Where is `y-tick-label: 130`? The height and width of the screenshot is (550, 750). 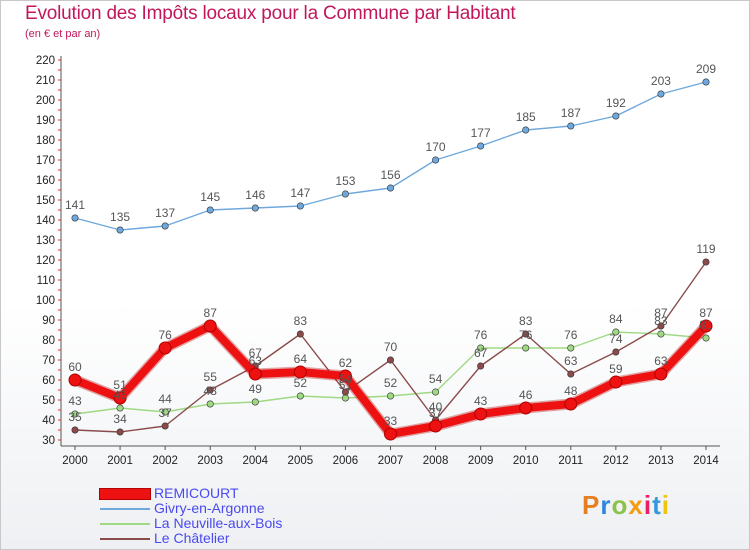 y-tick-label: 130 is located at coordinates (45, 241).